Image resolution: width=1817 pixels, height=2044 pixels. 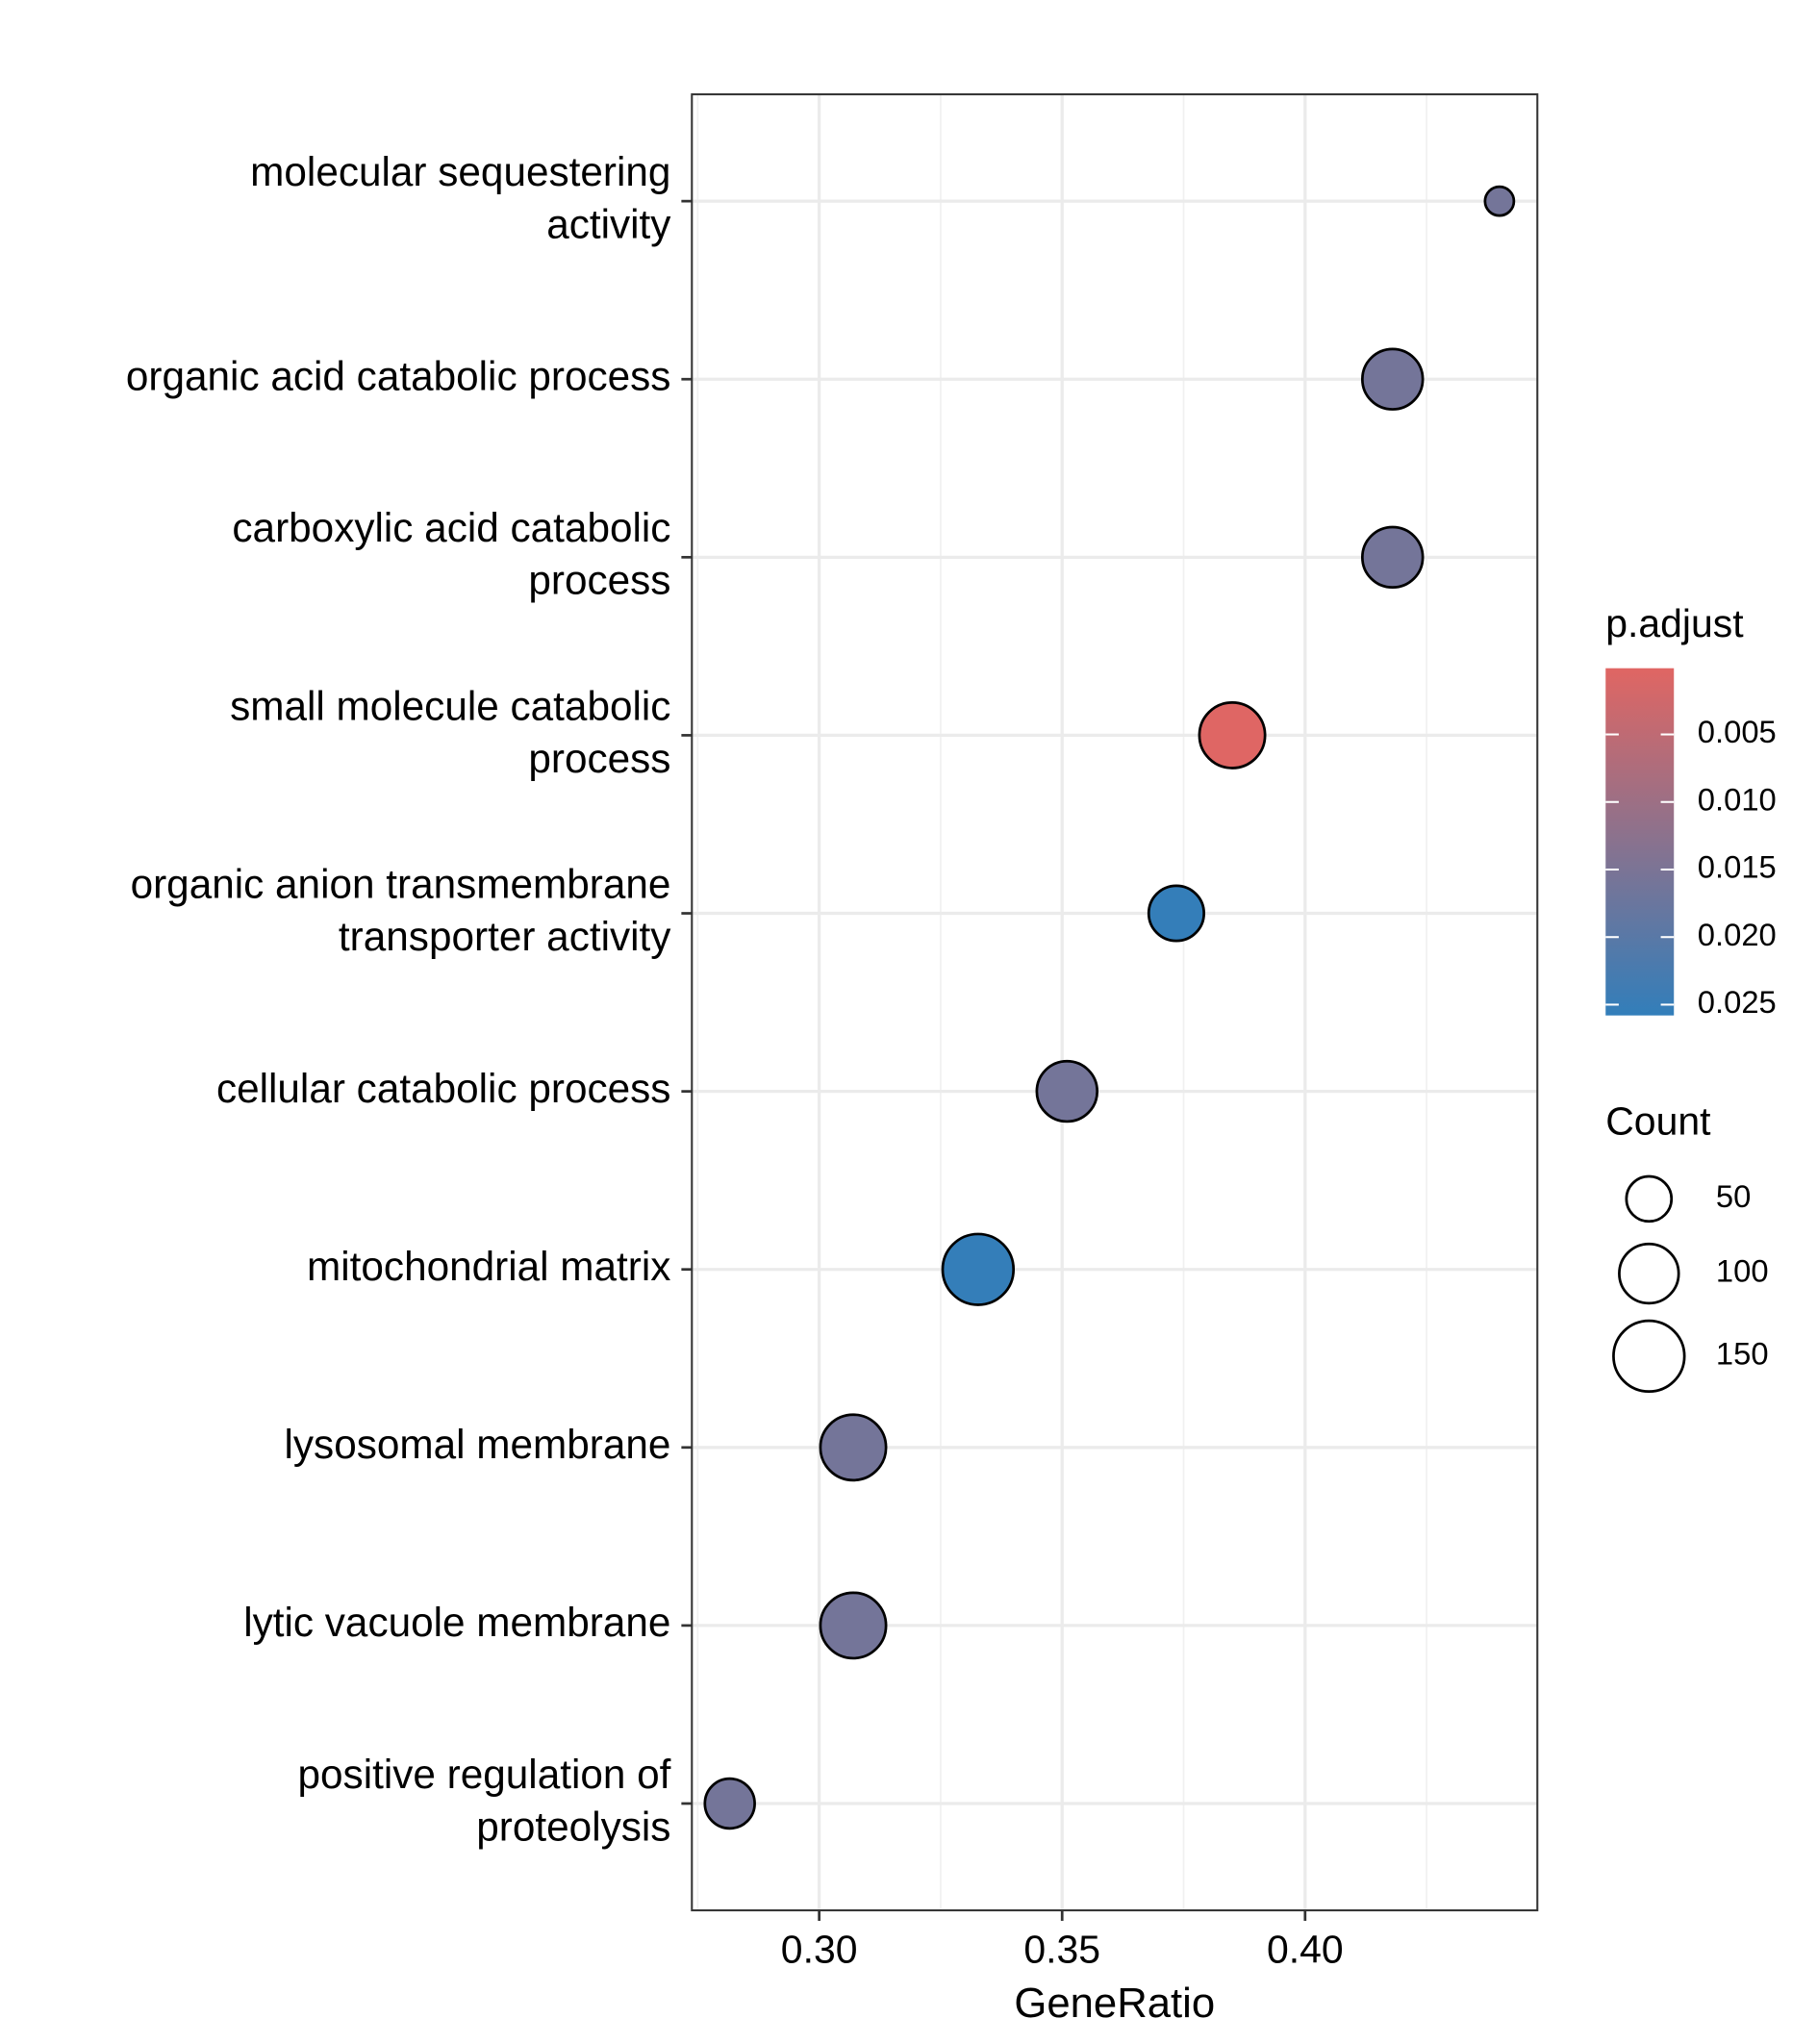 I want to click on colorbar, so click(x=1640, y=842).